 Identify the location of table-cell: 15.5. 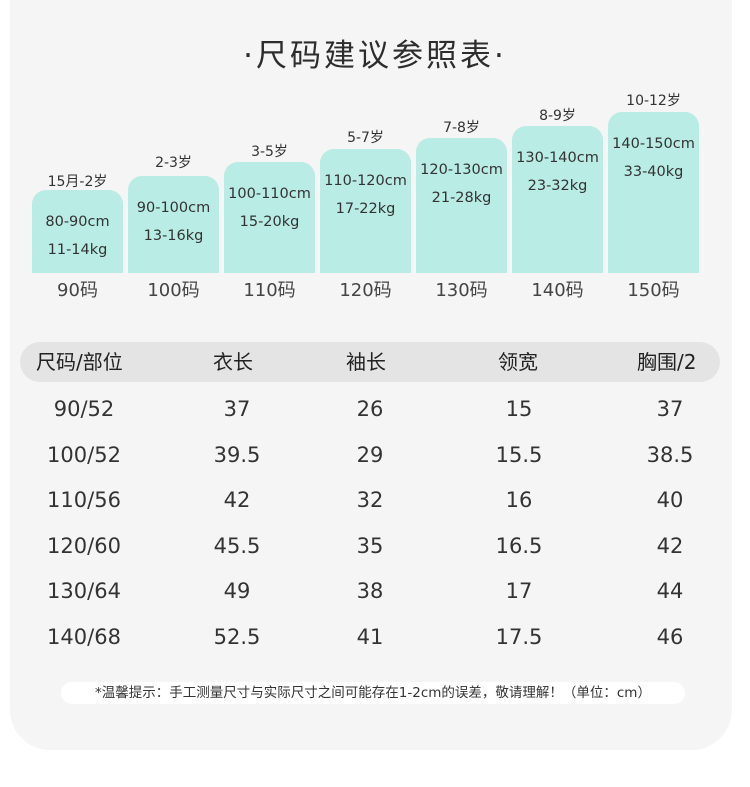
(519, 454).